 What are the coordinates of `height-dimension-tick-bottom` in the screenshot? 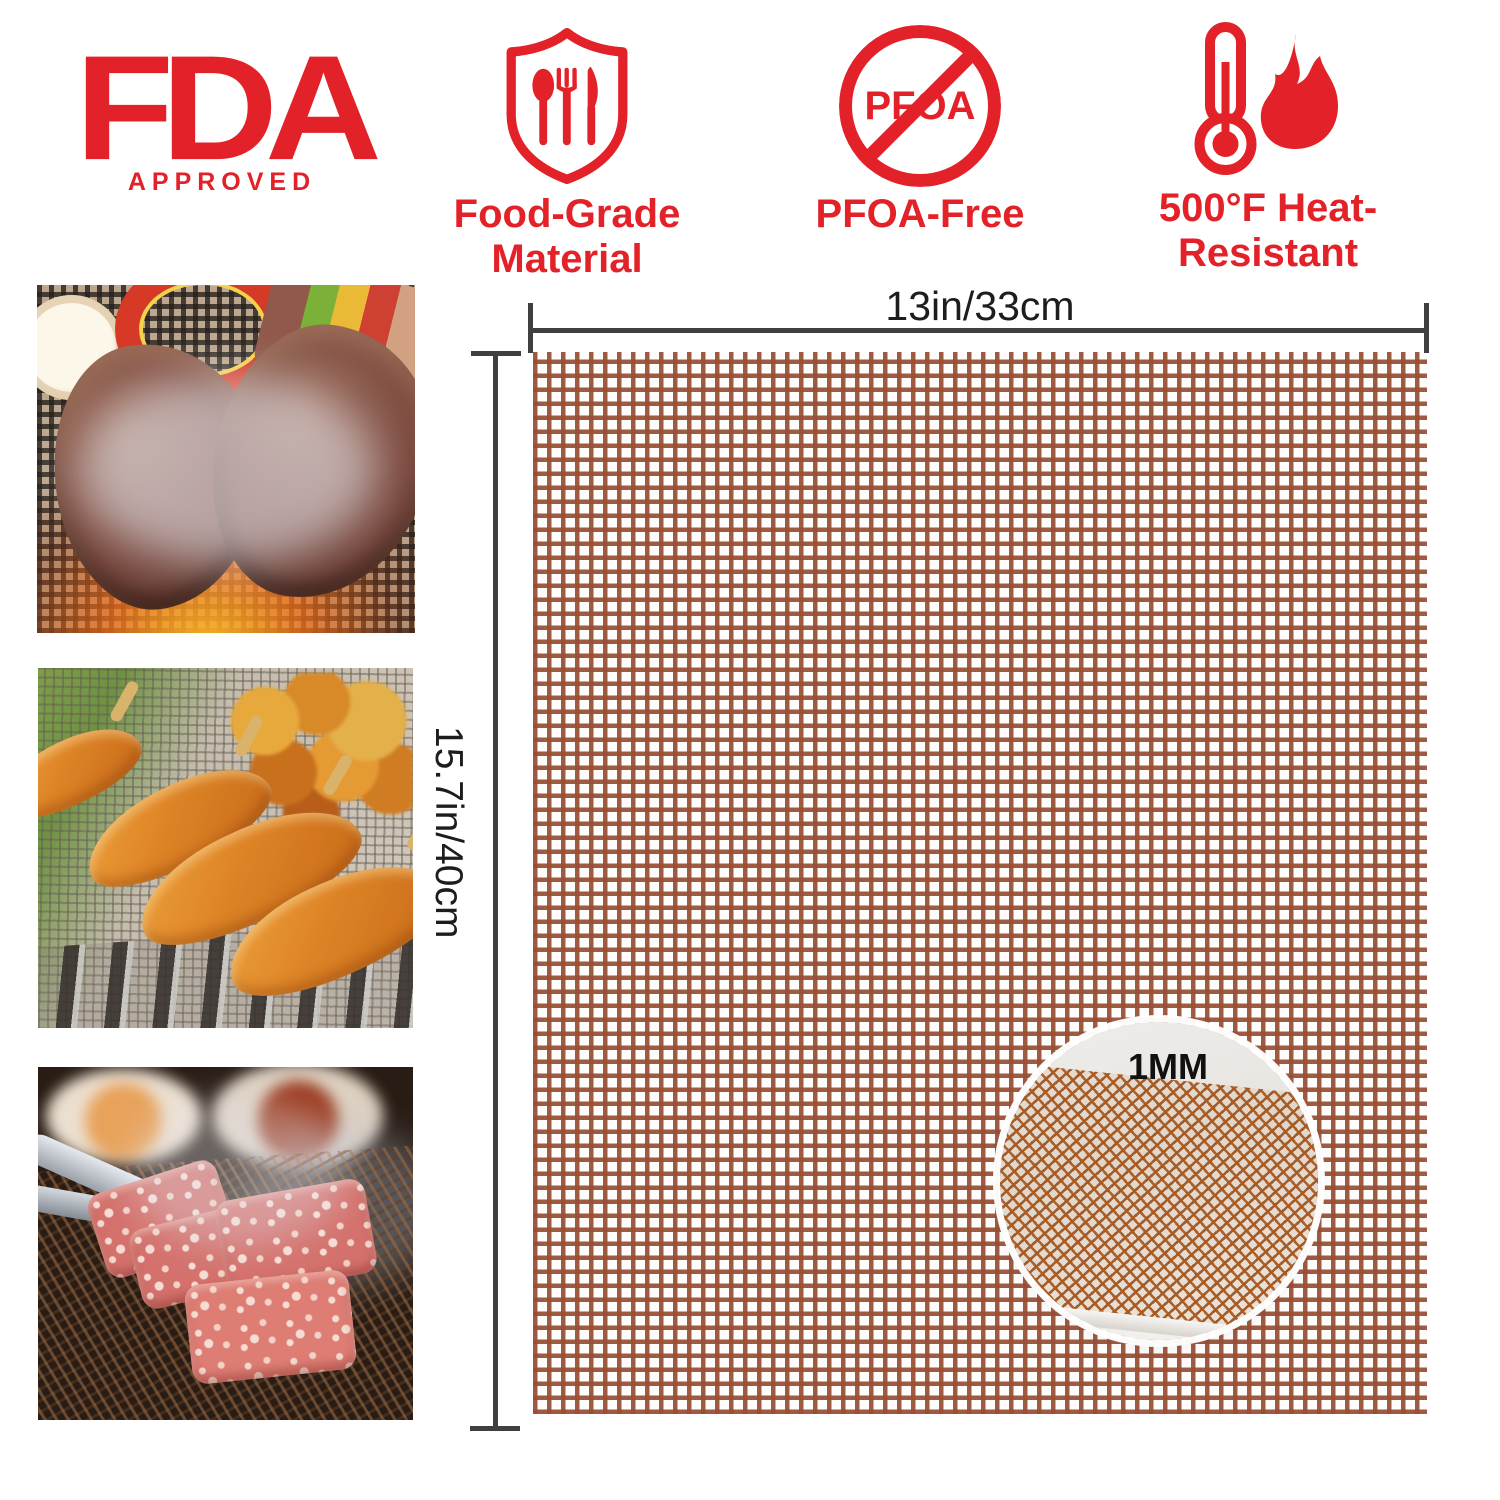 It's located at (495, 1428).